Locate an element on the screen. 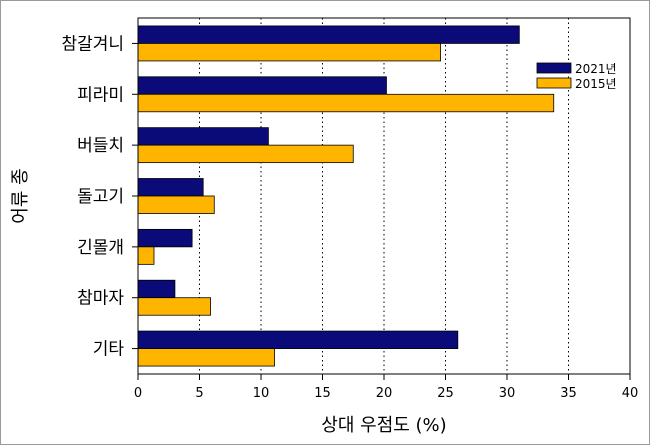 The height and width of the screenshot is (445, 650). x-axis: 0 5 10 15 20 25 30 35 40 is located at coordinates (386, 387).